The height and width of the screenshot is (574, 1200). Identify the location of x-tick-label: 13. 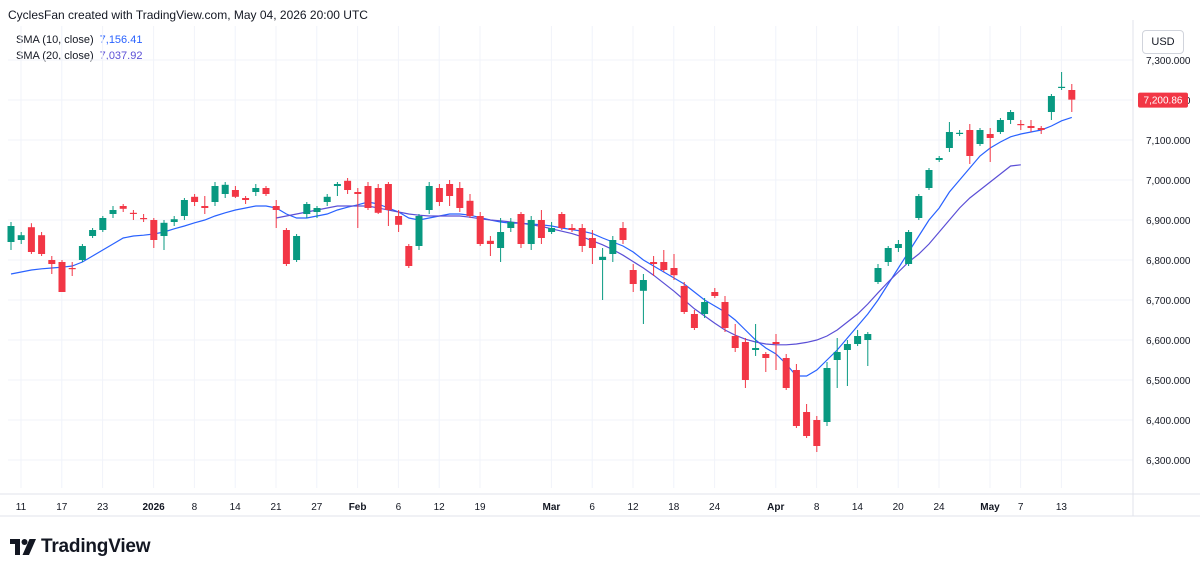
(1062, 507).